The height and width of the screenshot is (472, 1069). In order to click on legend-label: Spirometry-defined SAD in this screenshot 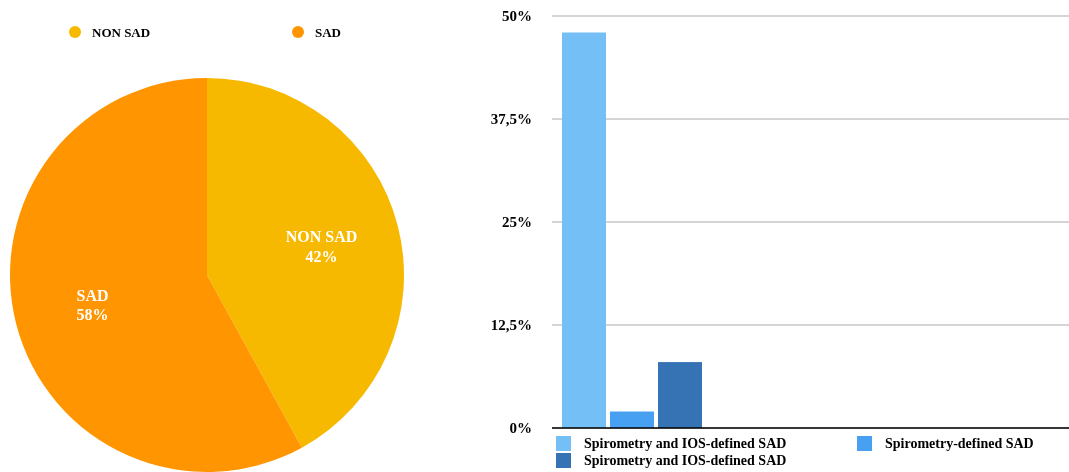, I will do `click(959, 443)`.